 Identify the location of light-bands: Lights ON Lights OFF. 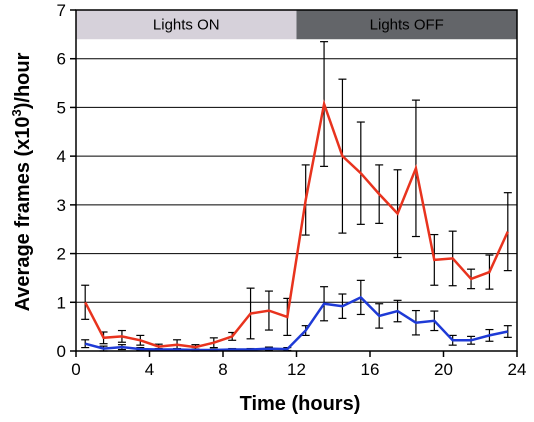
(296, 25).